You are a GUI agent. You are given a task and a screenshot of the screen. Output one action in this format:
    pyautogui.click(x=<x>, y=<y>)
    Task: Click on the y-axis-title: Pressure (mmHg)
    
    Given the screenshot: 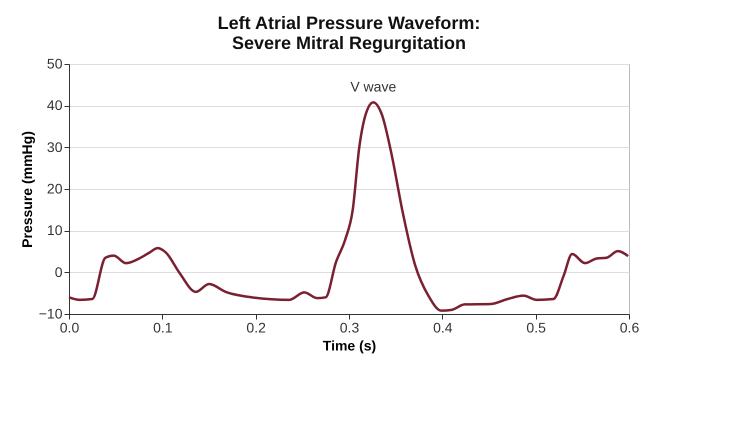 What is the action you would take?
    pyautogui.click(x=26, y=189)
    